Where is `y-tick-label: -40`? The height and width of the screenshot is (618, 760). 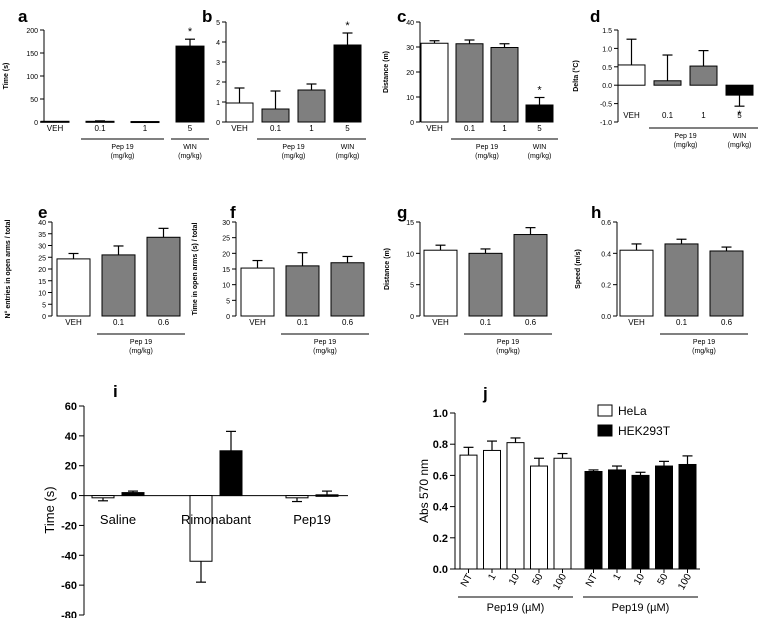
y-tick-label: -40 is located at coordinates (69, 556).